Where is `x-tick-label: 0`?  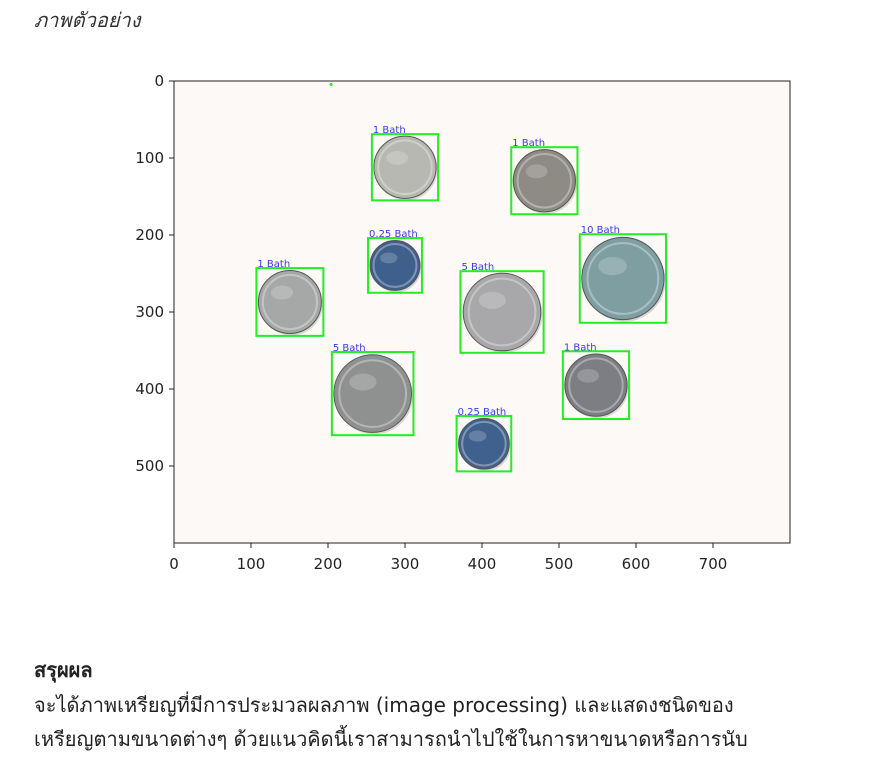 x-tick-label: 0 is located at coordinates (174, 564).